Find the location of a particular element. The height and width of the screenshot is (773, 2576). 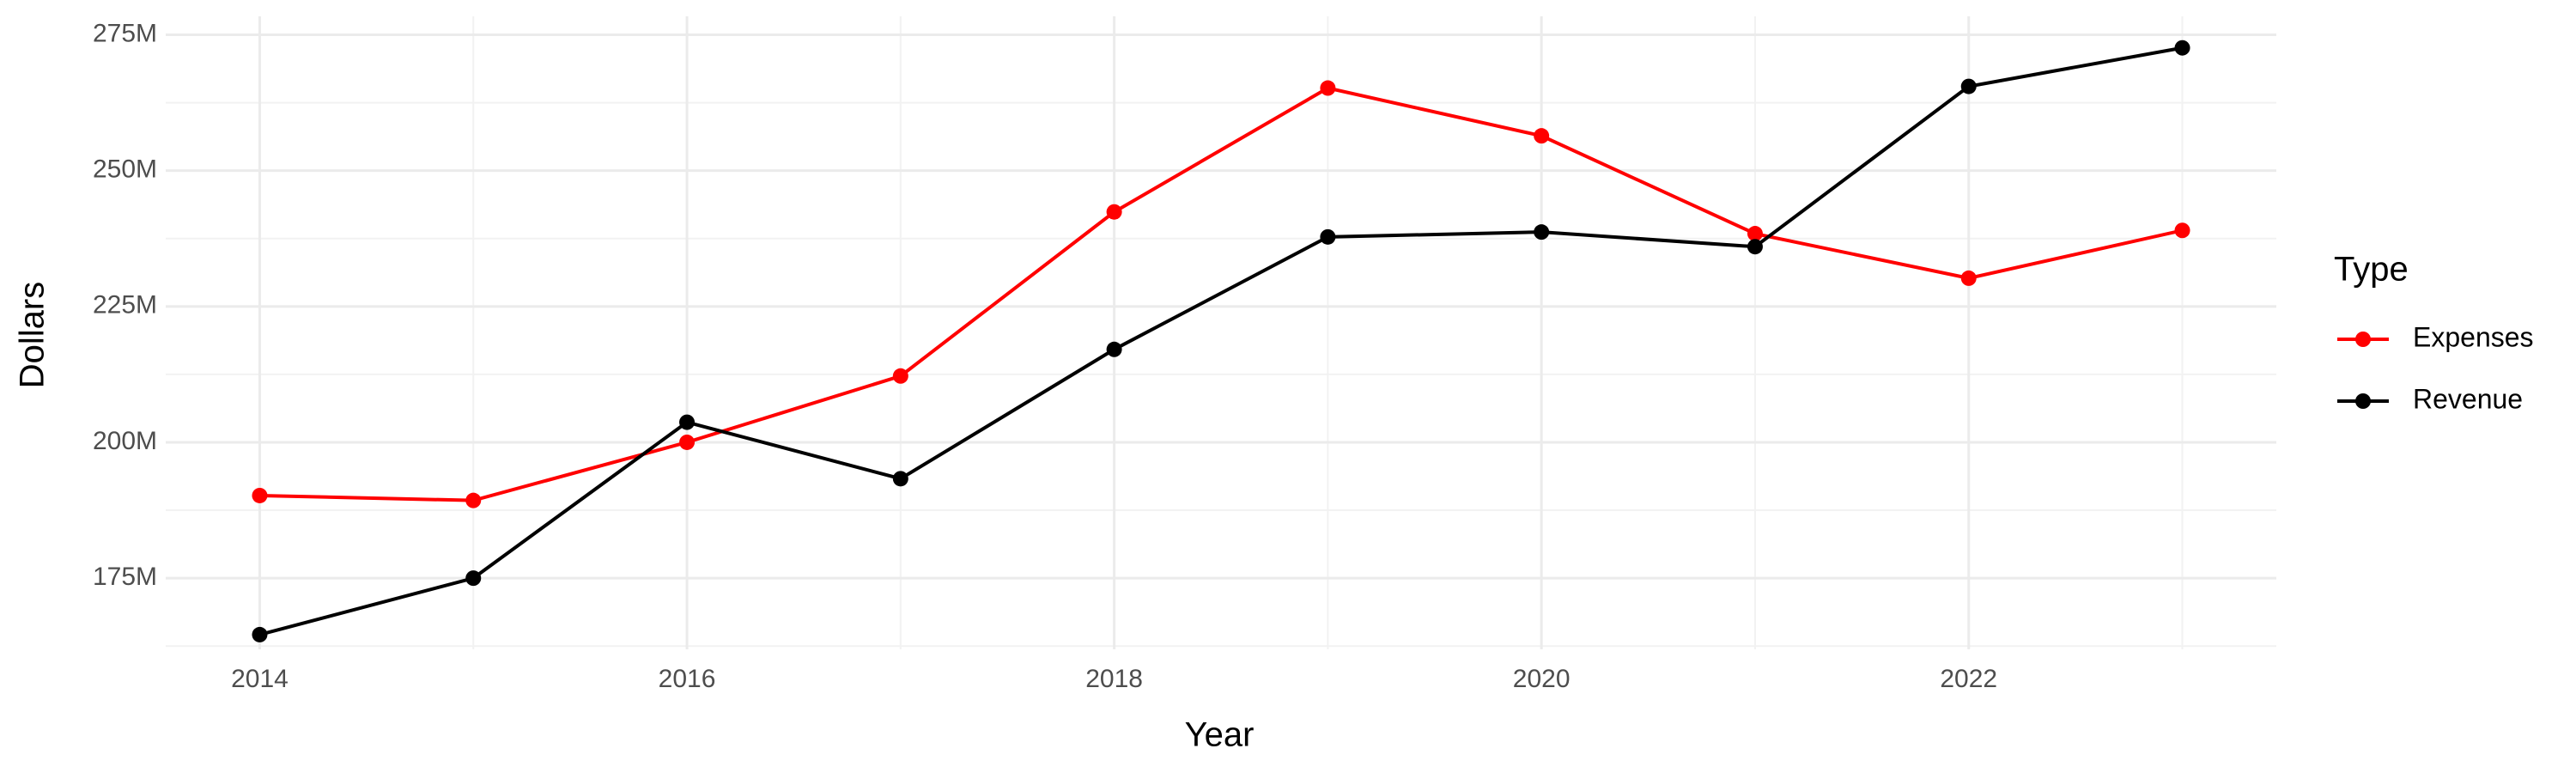

x-tick-label: 2022 is located at coordinates (1968, 679).